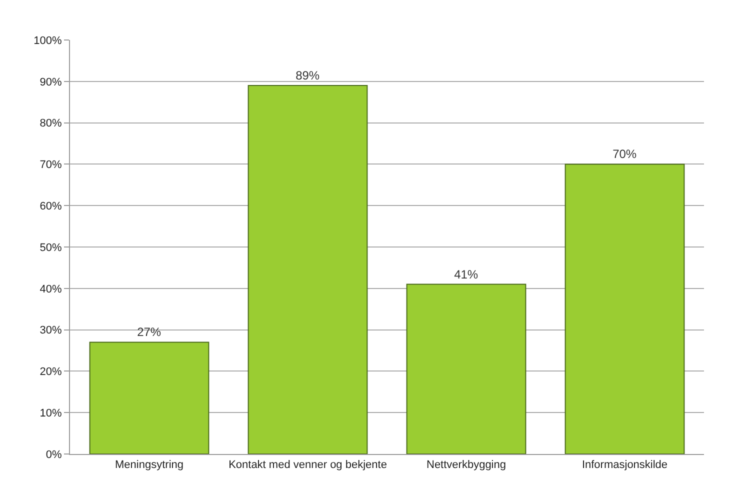 The image size is (734, 494). Describe the element at coordinates (51, 206) in the screenshot. I see `y-tick-label: 60%` at that location.